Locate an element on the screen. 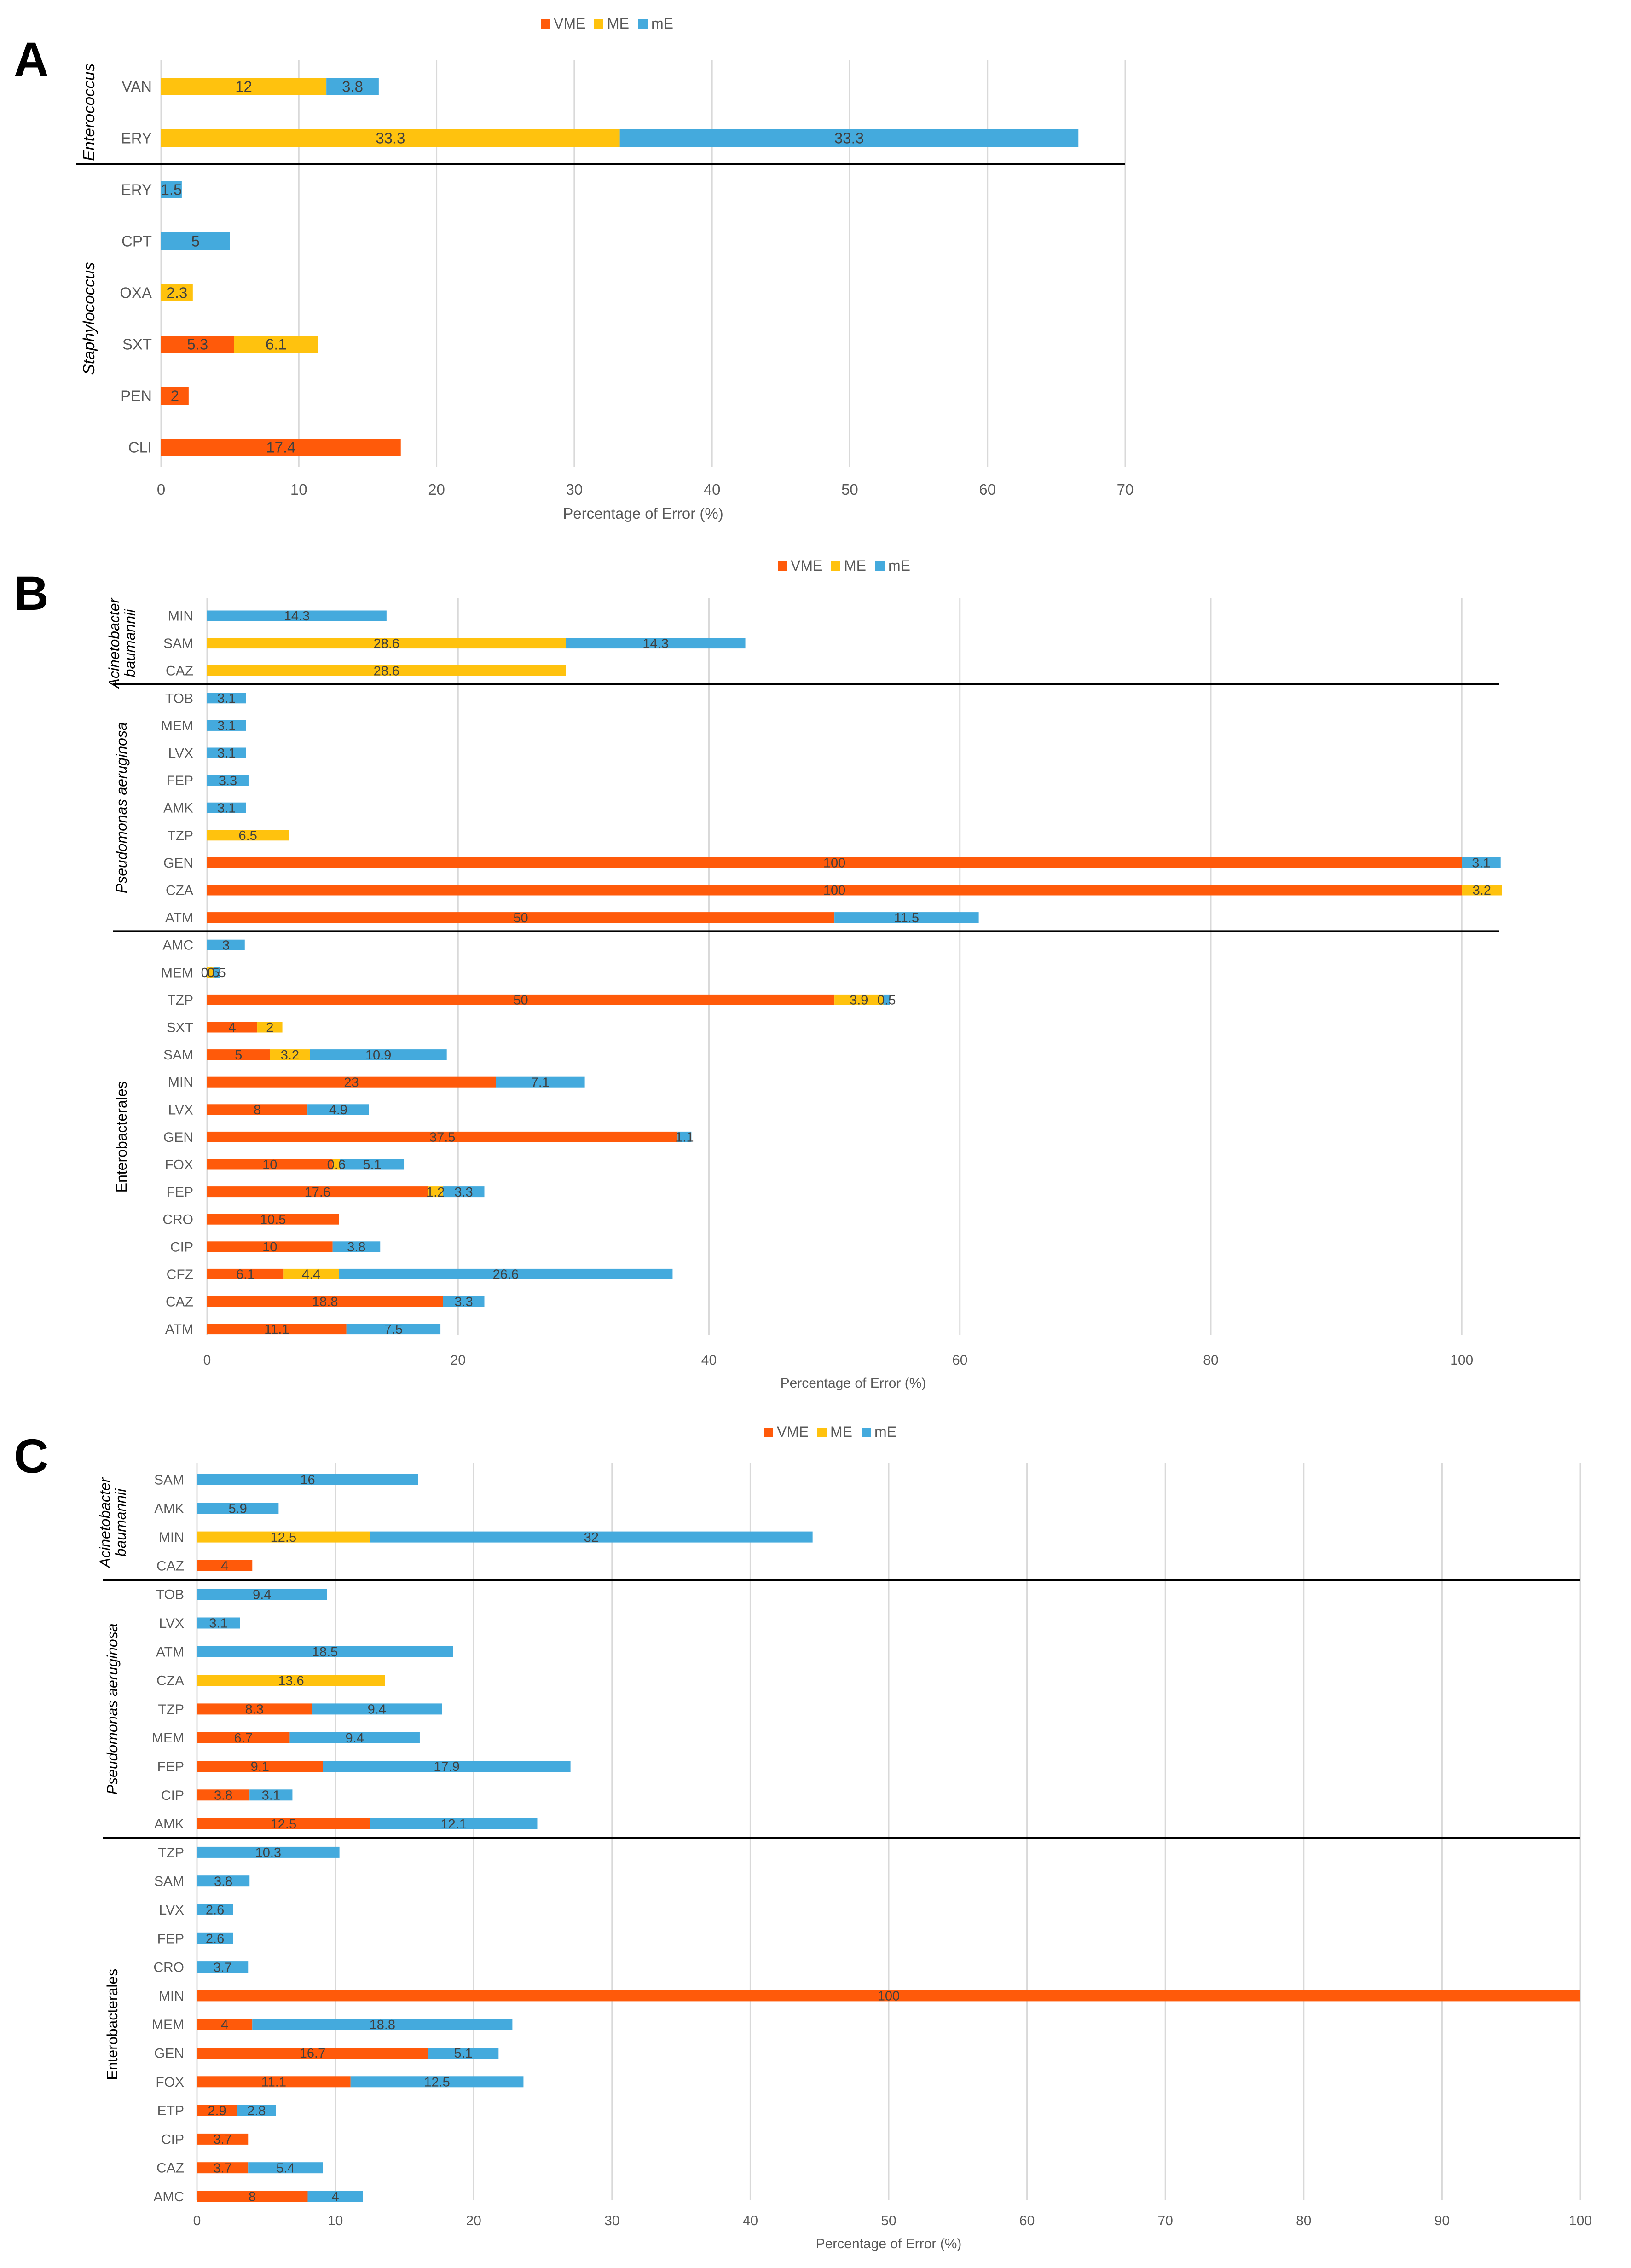 The image size is (1631, 2268). panel-b-x-axis-label: Percentage of Error (%) is located at coordinates (853, 1383).